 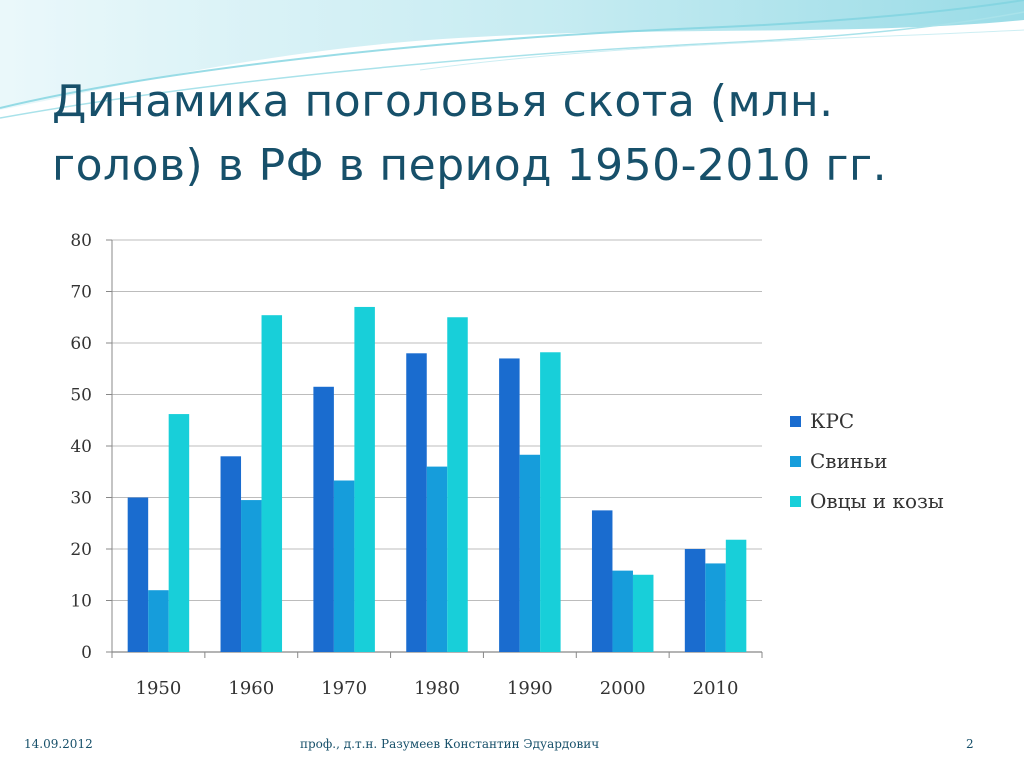 What do you see at coordinates (344, 688) in the screenshot?
I see `x-tick-label: 1970` at bounding box center [344, 688].